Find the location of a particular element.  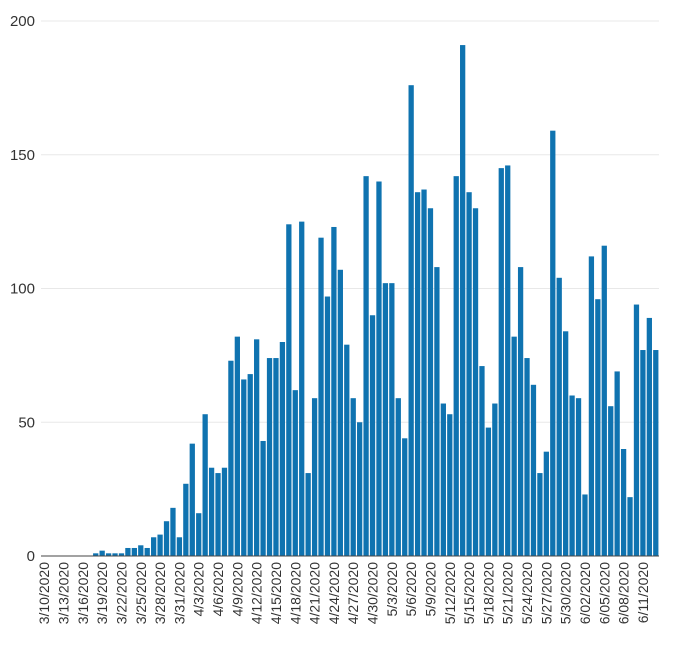

x-tick-label: 3/10/2020 is located at coordinates (44, 593).